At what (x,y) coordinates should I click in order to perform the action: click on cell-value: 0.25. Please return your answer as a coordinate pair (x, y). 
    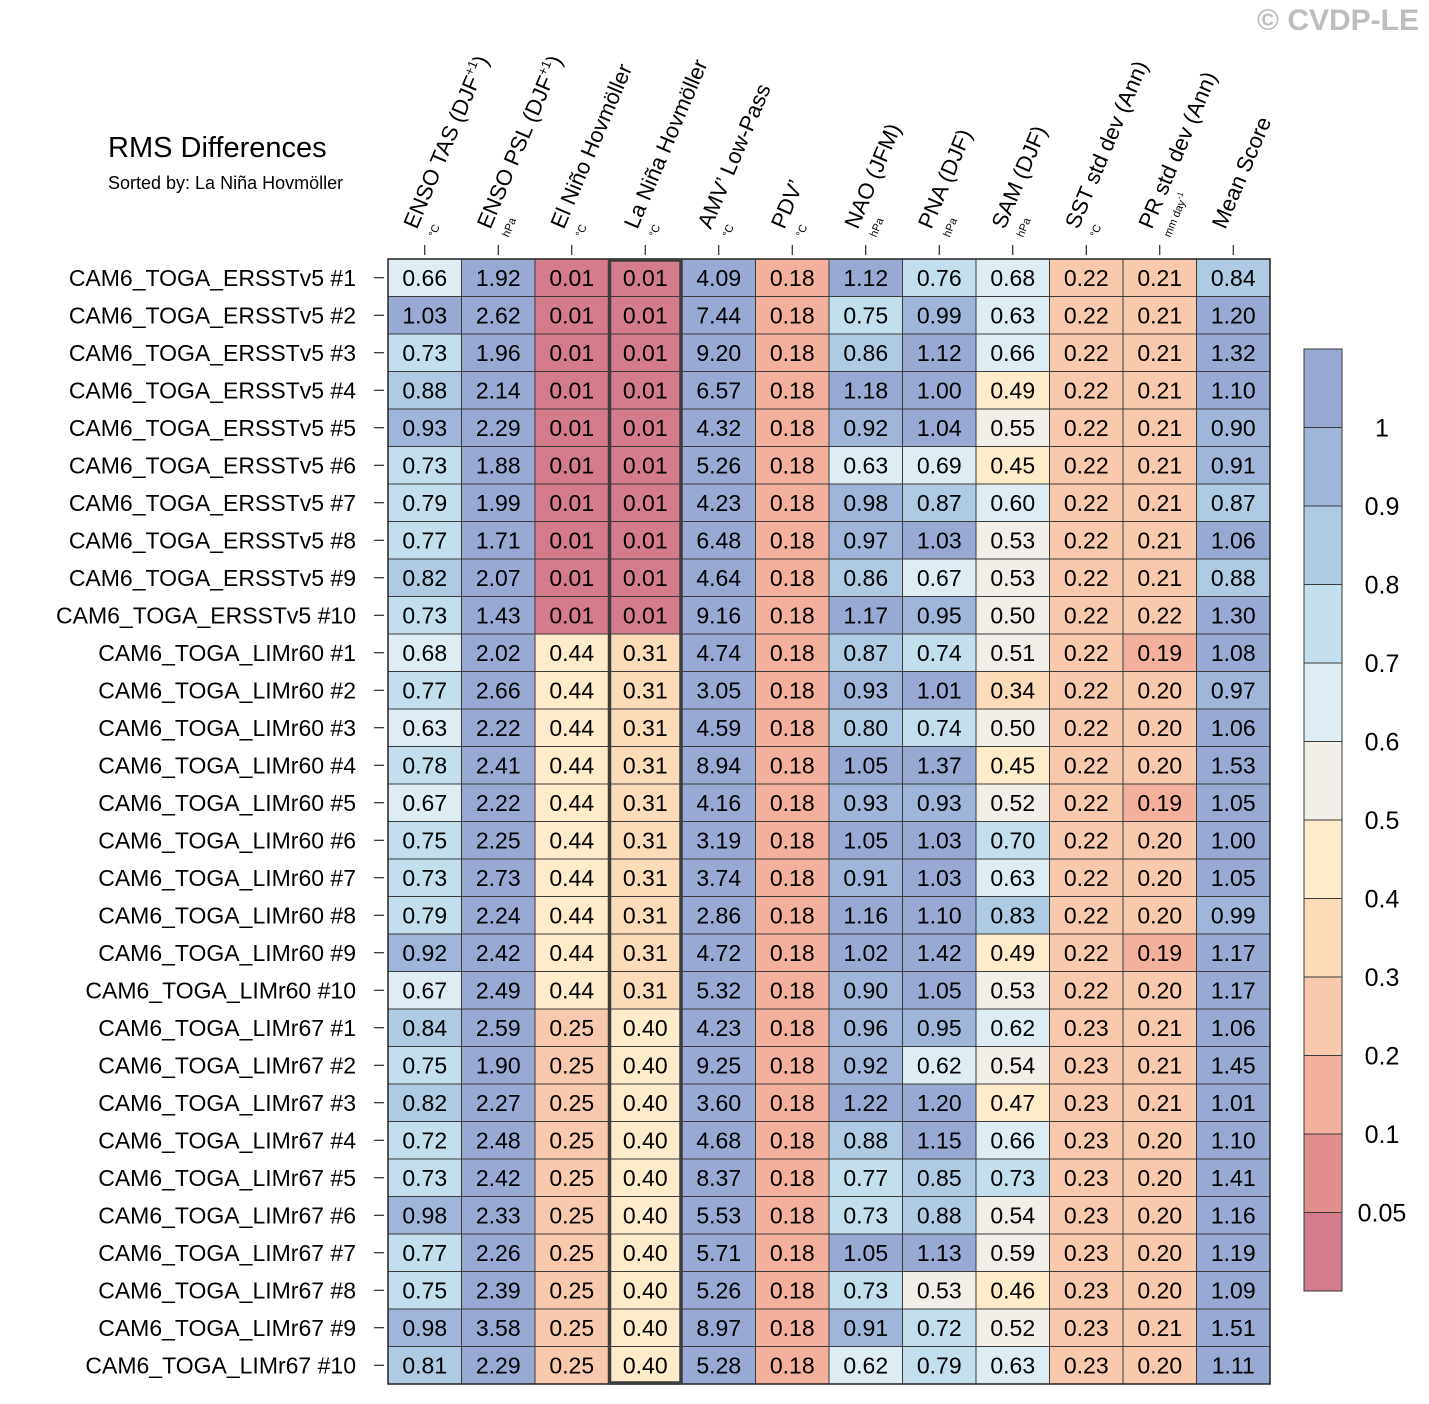
    Looking at the image, I should click on (571, 1028).